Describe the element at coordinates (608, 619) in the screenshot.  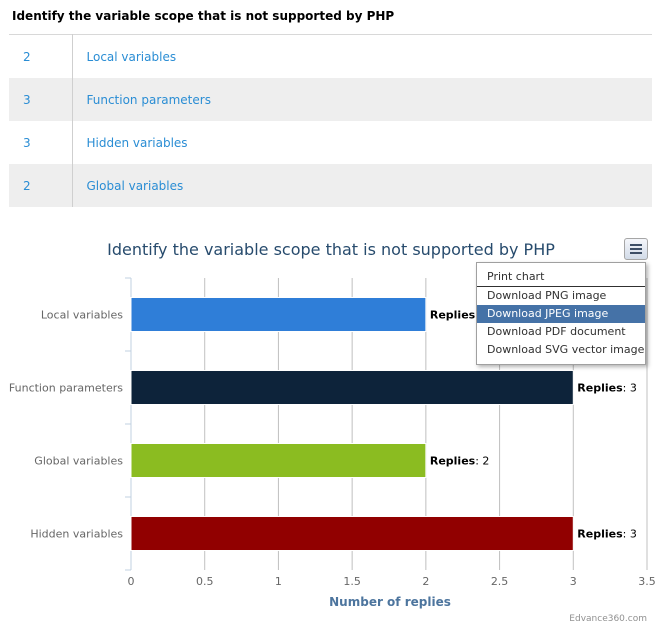
I see `credit-link: Edvance360.com` at that location.